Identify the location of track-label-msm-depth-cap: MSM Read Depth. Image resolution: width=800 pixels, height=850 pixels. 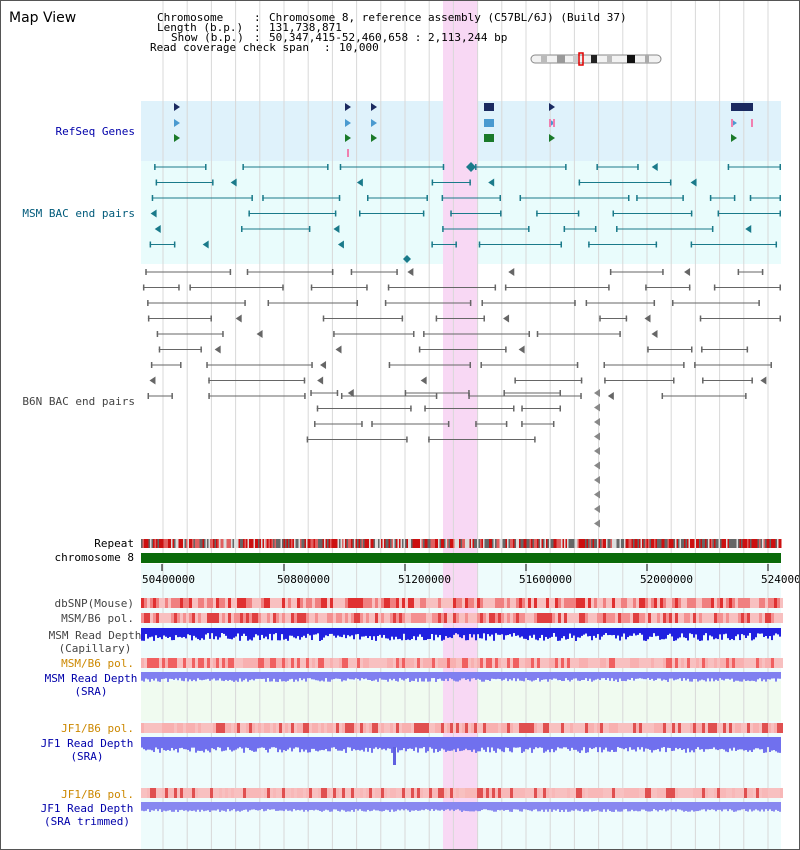
(95, 635).